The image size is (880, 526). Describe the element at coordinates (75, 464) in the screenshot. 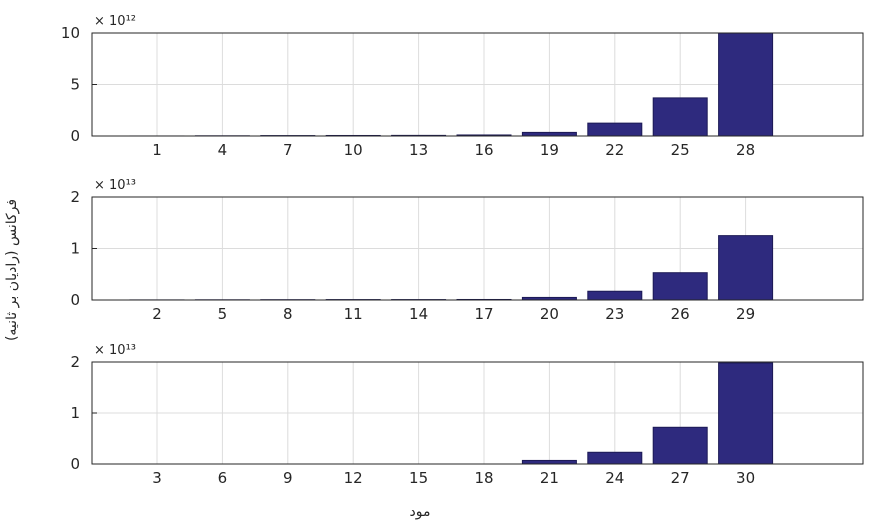

I see `panel-3-ytick-label: 0` at that location.